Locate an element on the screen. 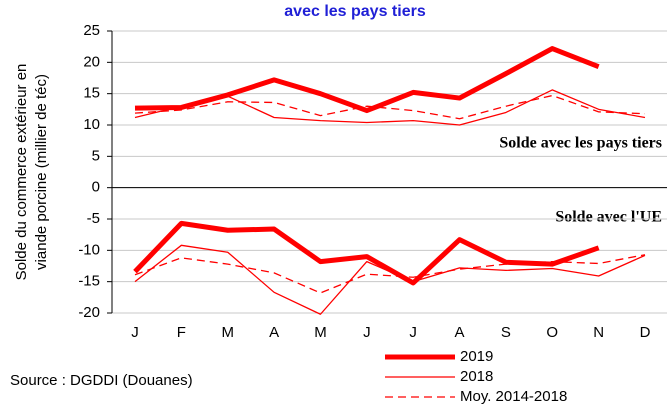 The height and width of the screenshot is (410, 667). x-tick-label: O is located at coordinates (552, 332).